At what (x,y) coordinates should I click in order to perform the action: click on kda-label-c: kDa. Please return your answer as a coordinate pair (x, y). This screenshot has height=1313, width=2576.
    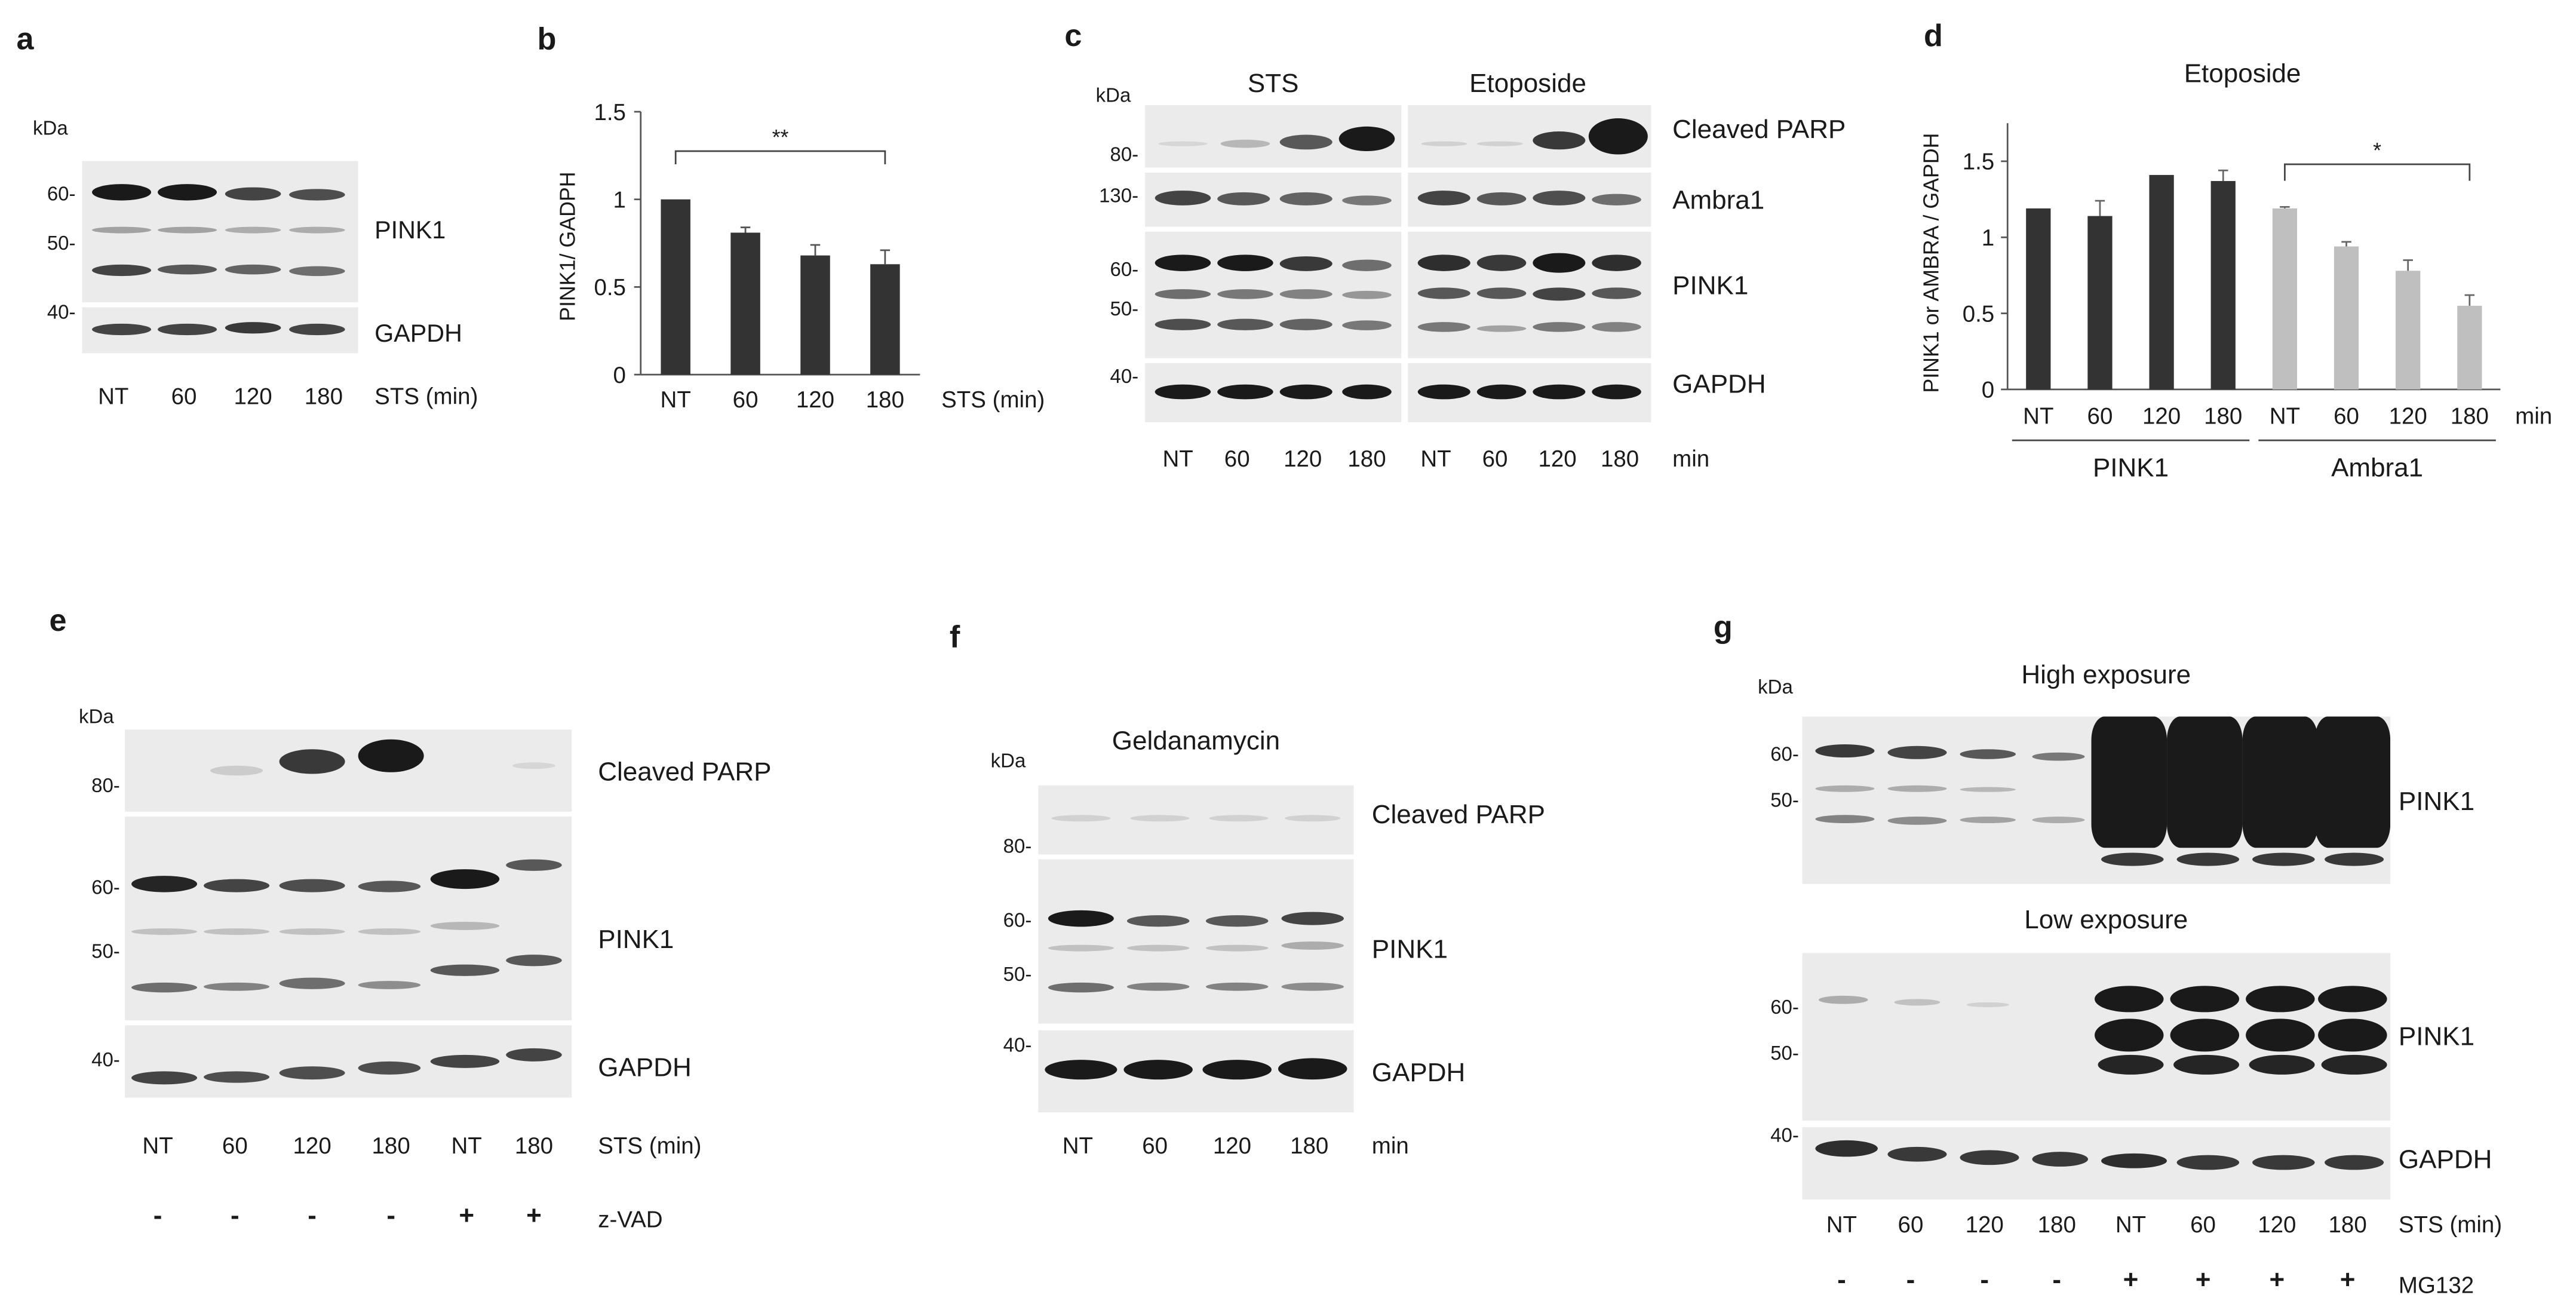
    Looking at the image, I should click on (1113, 95).